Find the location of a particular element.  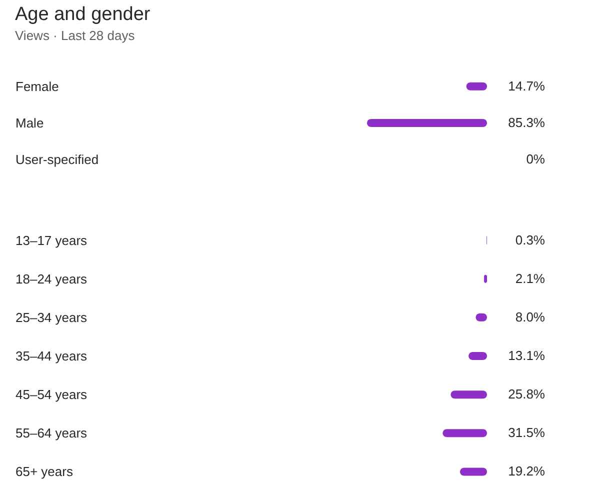

data-label: 0.3% is located at coordinates (530, 240).